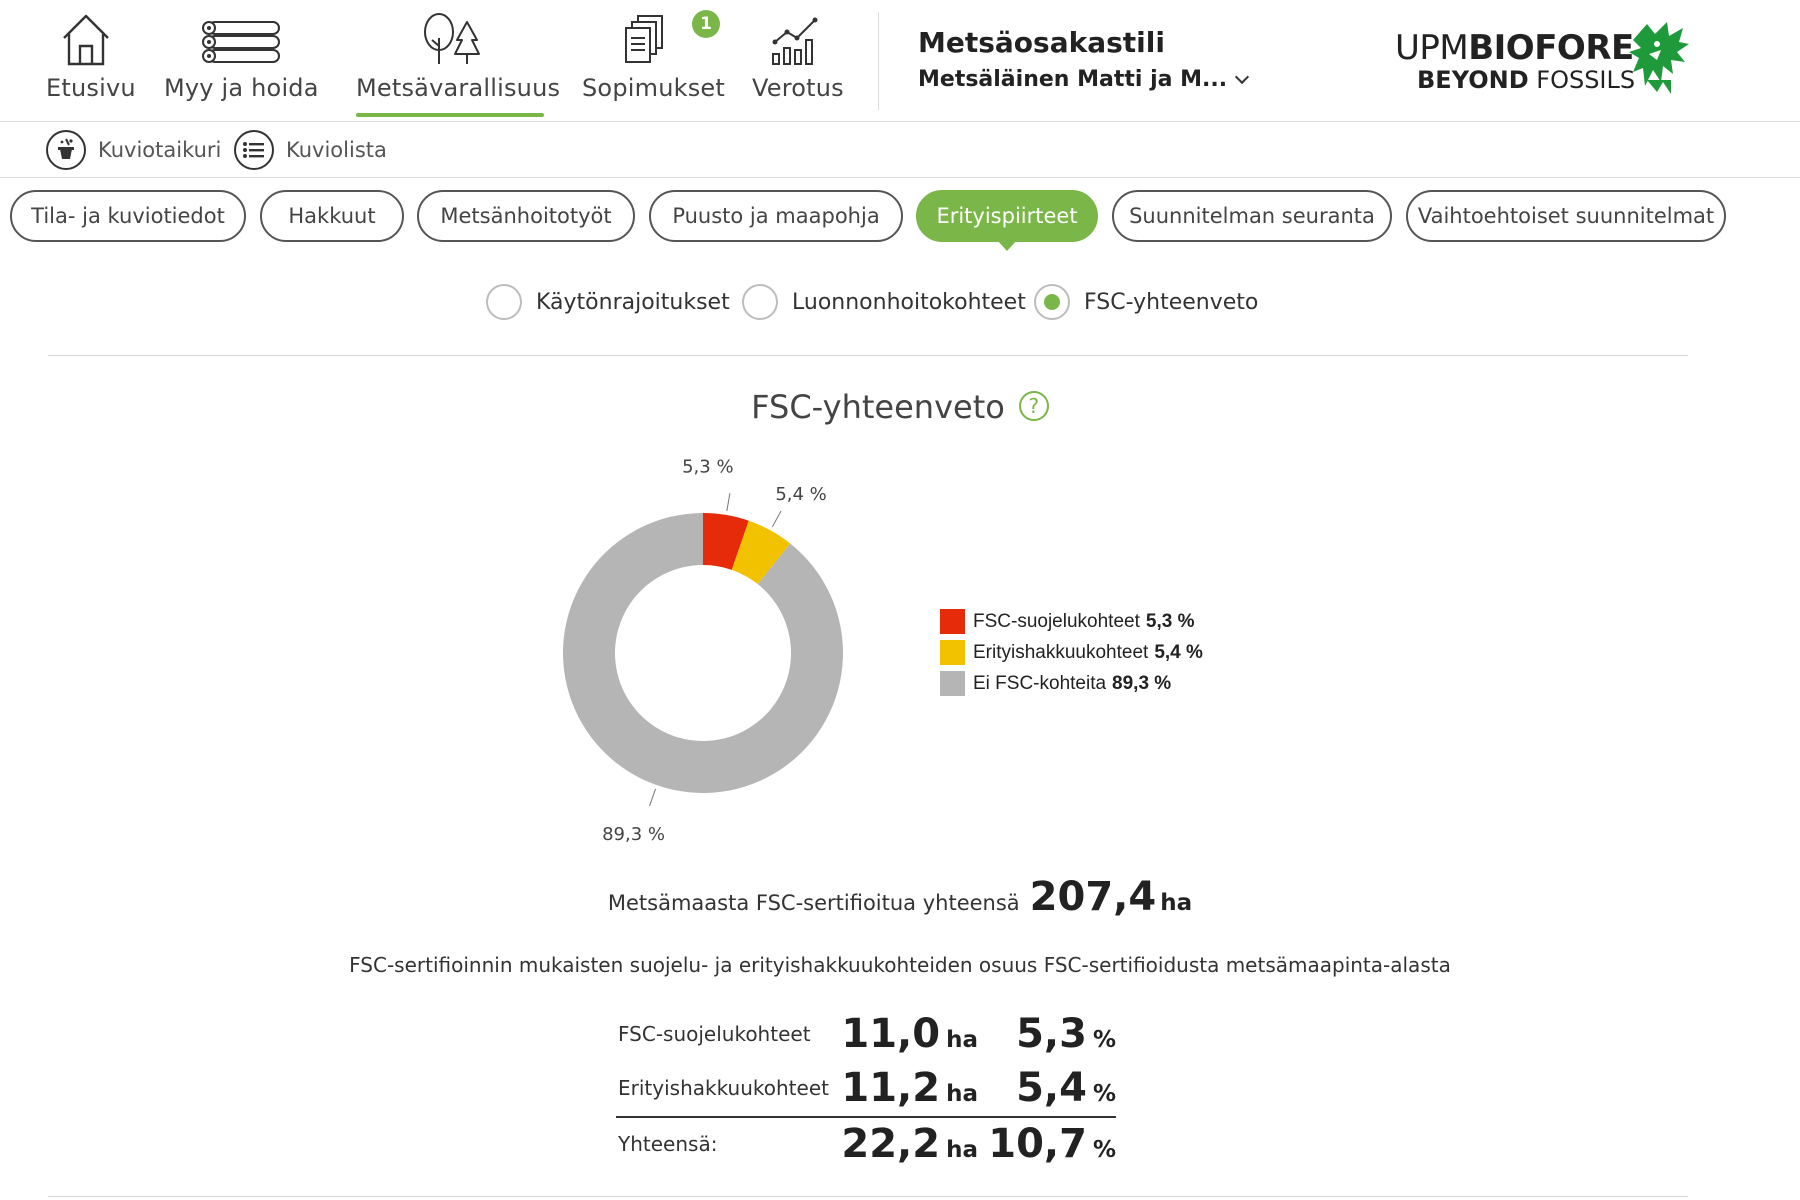  What do you see at coordinates (653, 88) in the screenshot?
I see `nav-label: Sopimukset` at bounding box center [653, 88].